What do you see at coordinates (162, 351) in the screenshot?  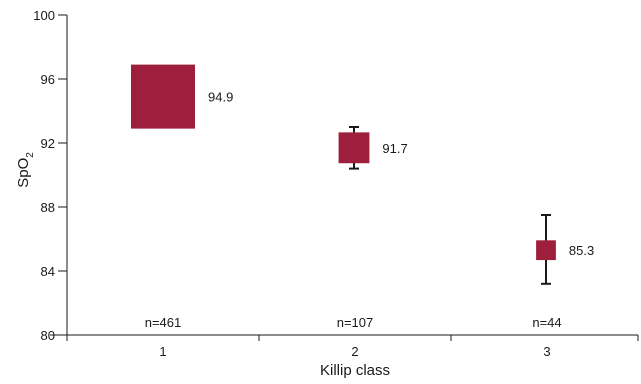 I see `x-tick-label: 1` at bounding box center [162, 351].